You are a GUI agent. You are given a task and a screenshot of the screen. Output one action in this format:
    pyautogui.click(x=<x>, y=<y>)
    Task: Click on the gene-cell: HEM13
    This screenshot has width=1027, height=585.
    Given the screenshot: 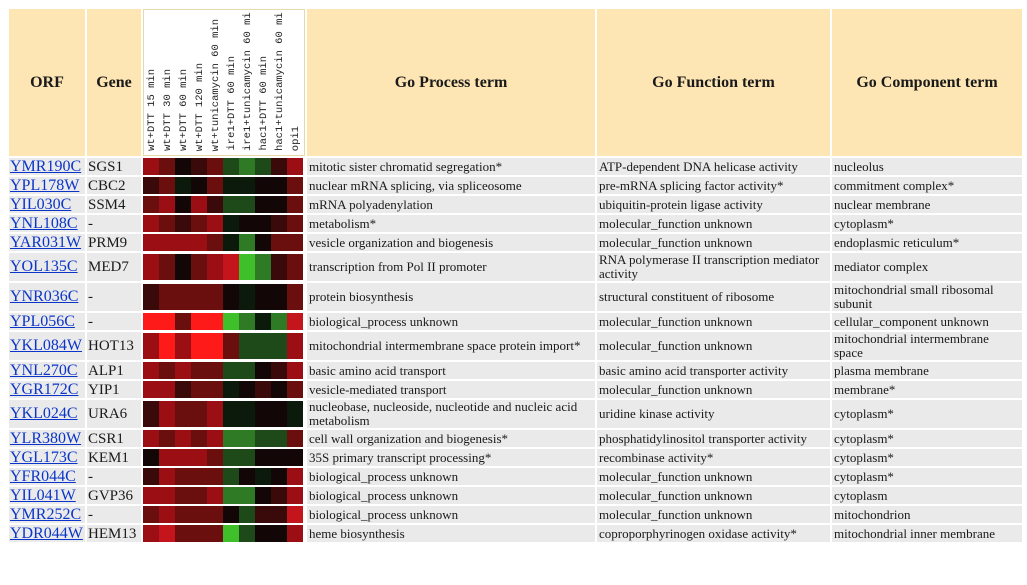 What is the action you would take?
    pyautogui.click(x=114, y=533)
    